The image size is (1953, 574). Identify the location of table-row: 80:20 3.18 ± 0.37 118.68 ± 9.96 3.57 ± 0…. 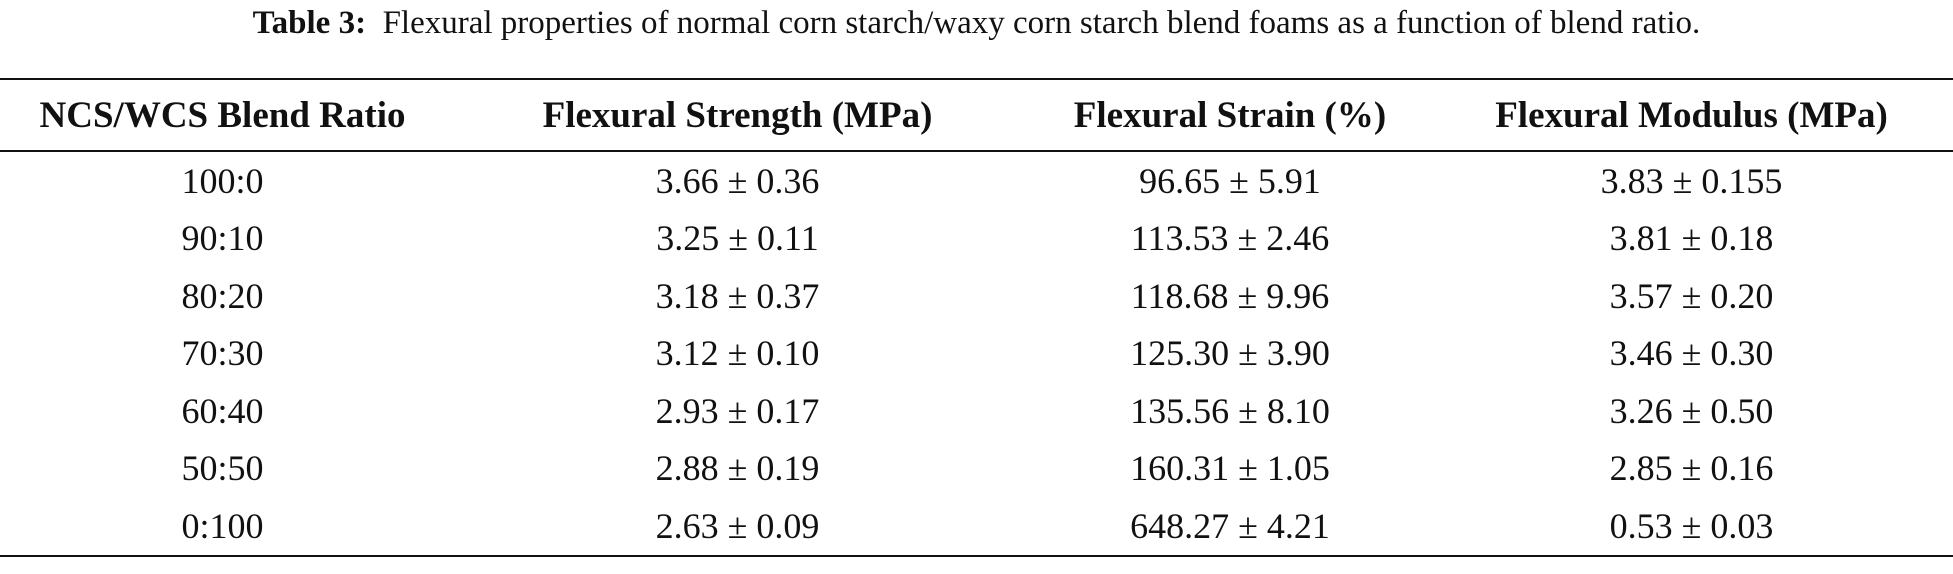
(976, 296).